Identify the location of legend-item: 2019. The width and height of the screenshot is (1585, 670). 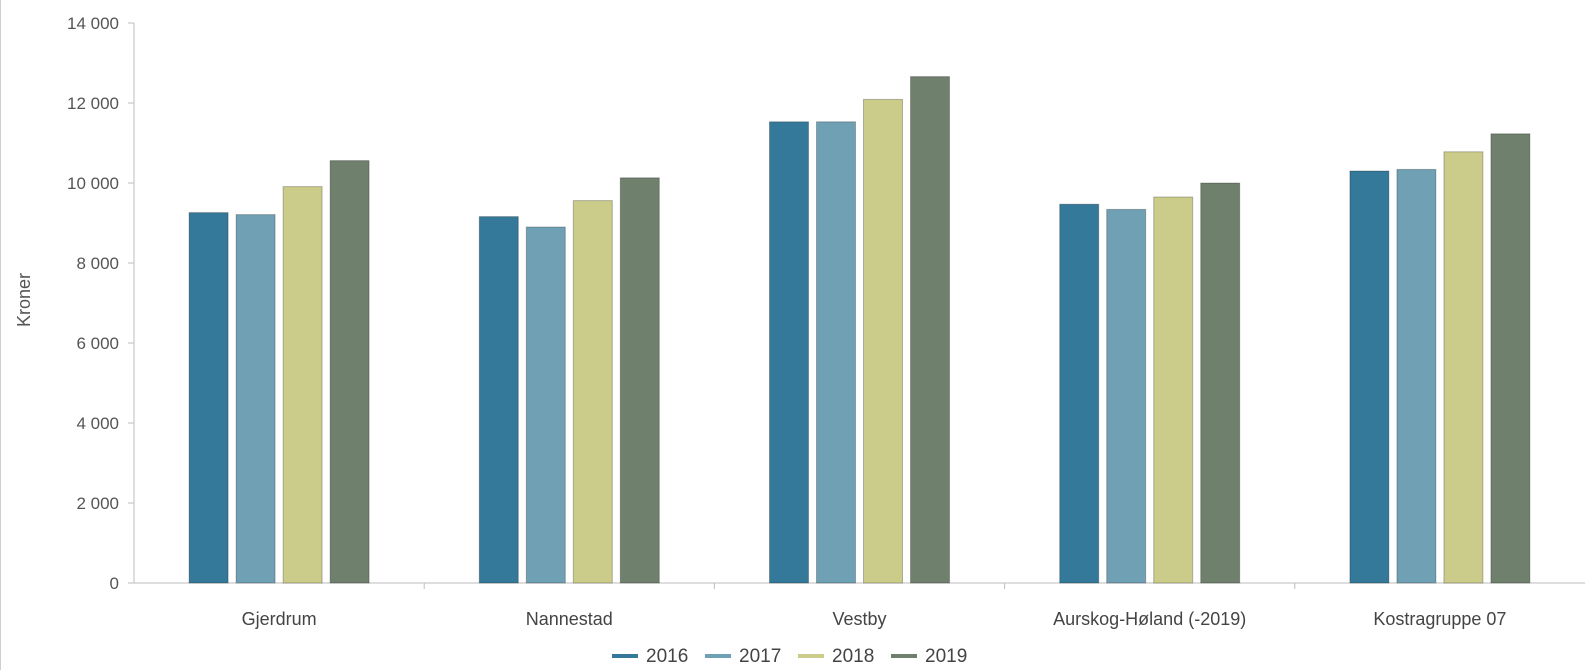
(929, 656).